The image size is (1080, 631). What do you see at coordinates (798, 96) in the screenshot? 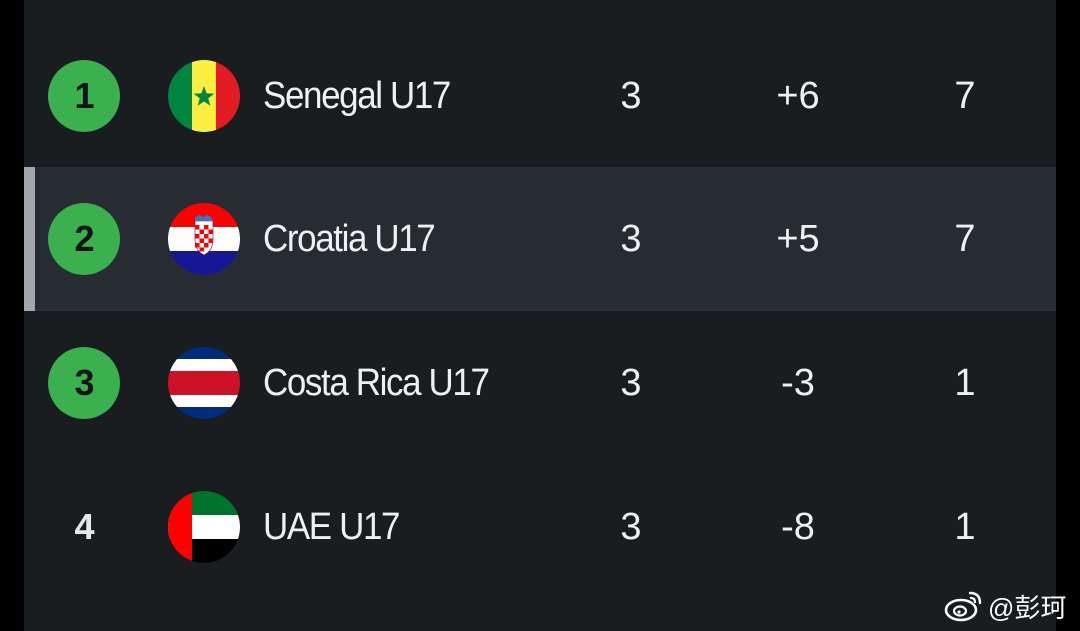
I see `goal-difference-value: +6` at bounding box center [798, 96].